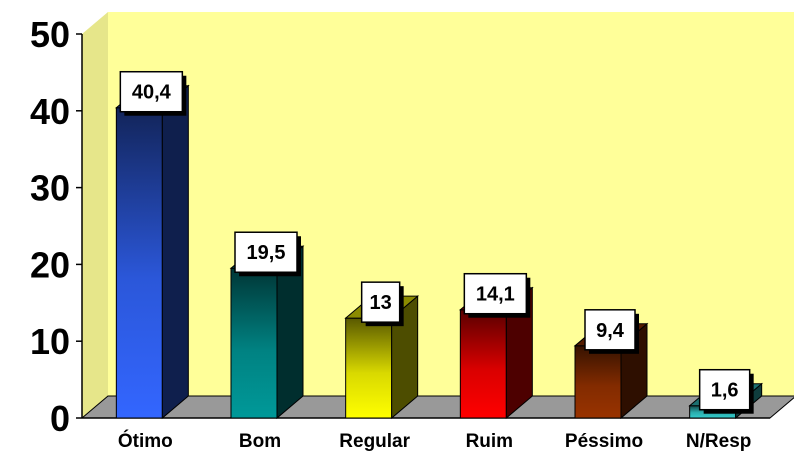 The height and width of the screenshot is (457, 794). Describe the element at coordinates (50, 34) in the screenshot. I see `y-tick-label: 50` at that location.